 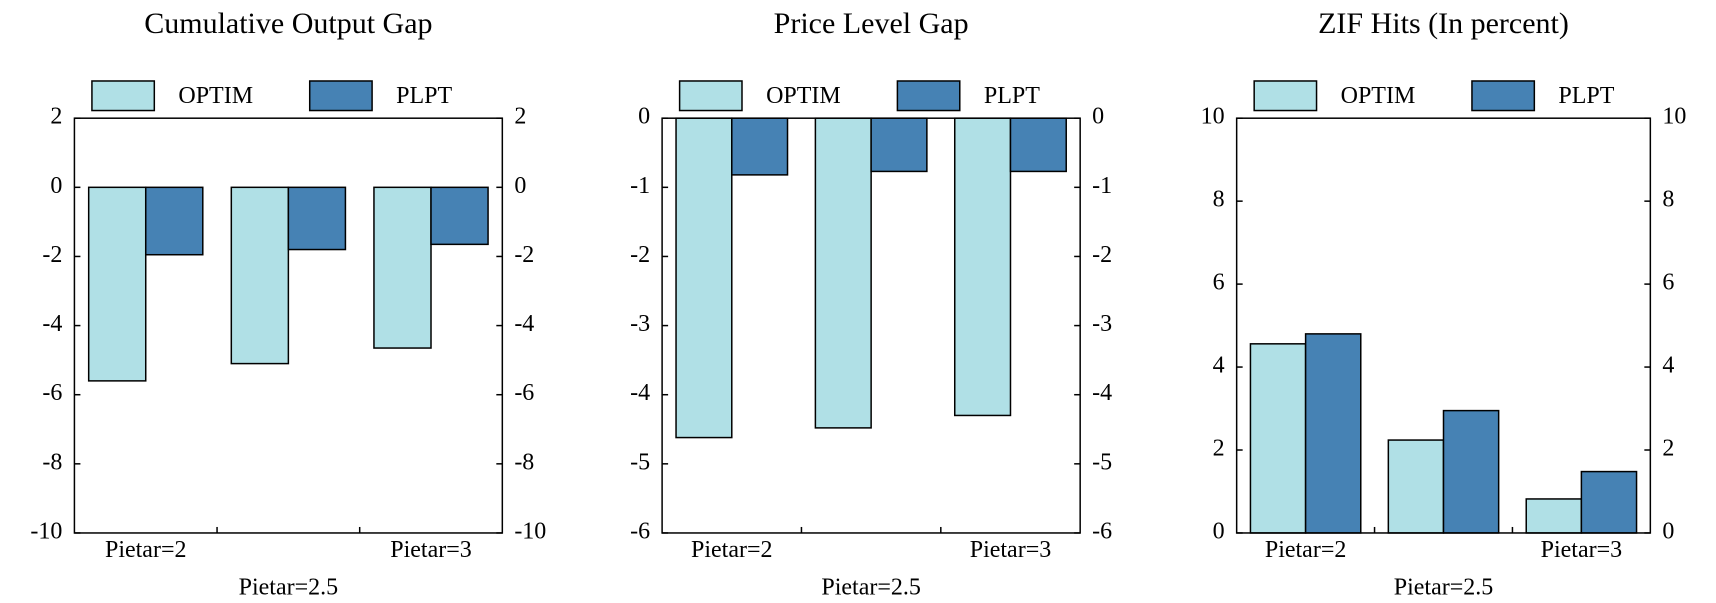 I want to click on y2-tick-label: -1, so click(x=1102, y=186).